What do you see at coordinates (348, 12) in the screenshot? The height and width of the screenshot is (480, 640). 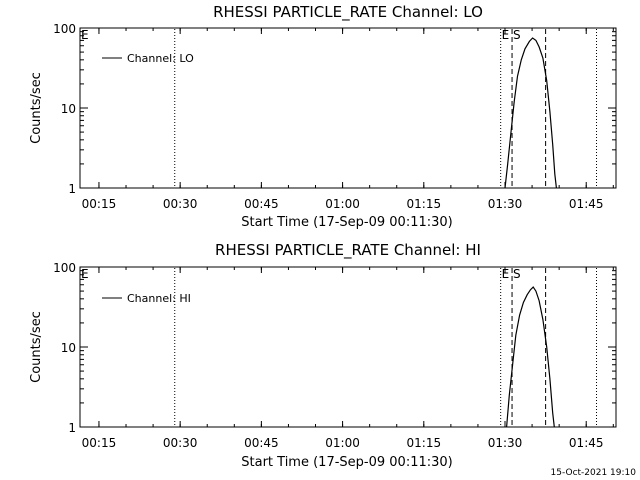 I see `chart-title: RHESSI PARTICLE_RATE Channel: LO` at bounding box center [348, 12].